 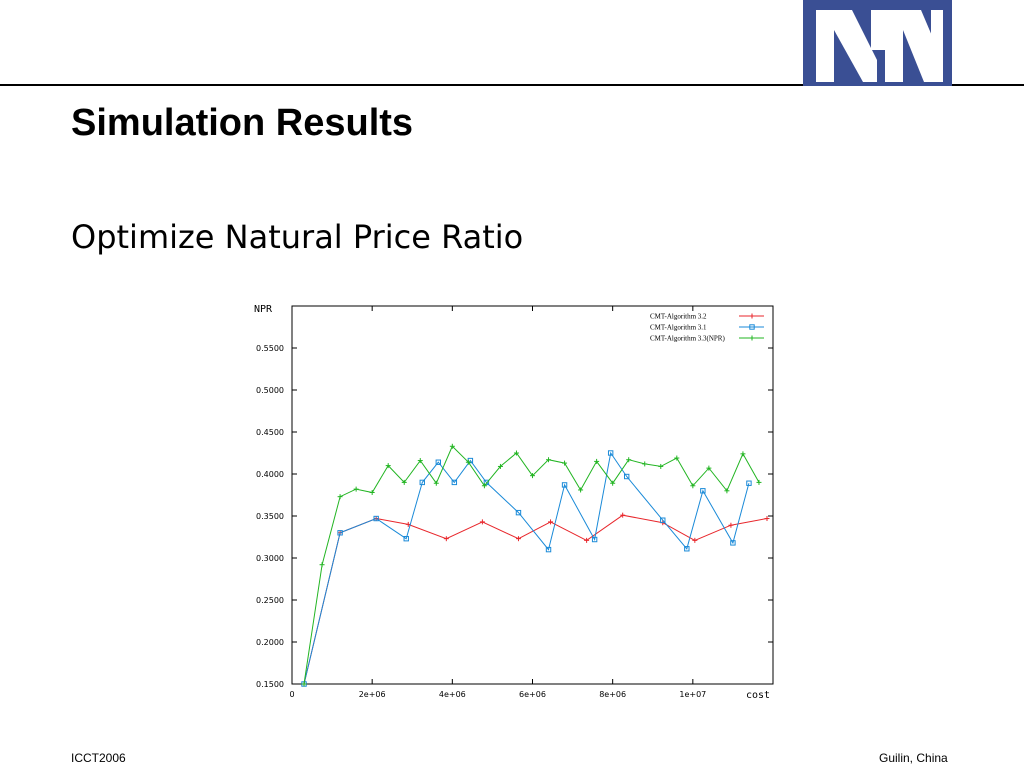 What do you see at coordinates (270, 684) in the screenshot?
I see `y-tick-label: 0.1500` at bounding box center [270, 684].